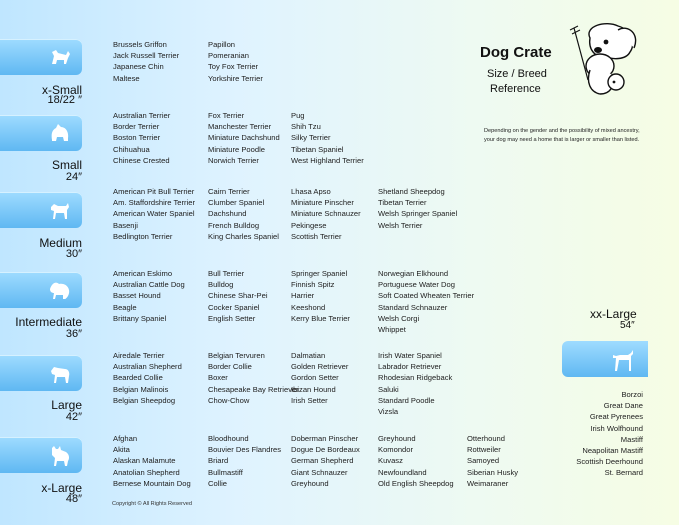 The width and height of the screenshot is (679, 525). I want to click on breed-name: Afghan, so click(125, 438).